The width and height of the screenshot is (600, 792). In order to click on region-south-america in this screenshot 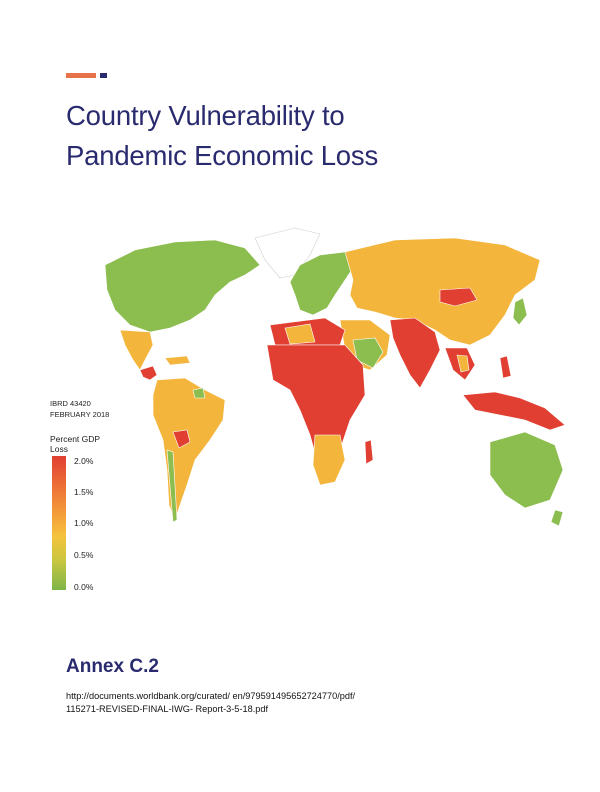, I will do `click(189, 449)`.